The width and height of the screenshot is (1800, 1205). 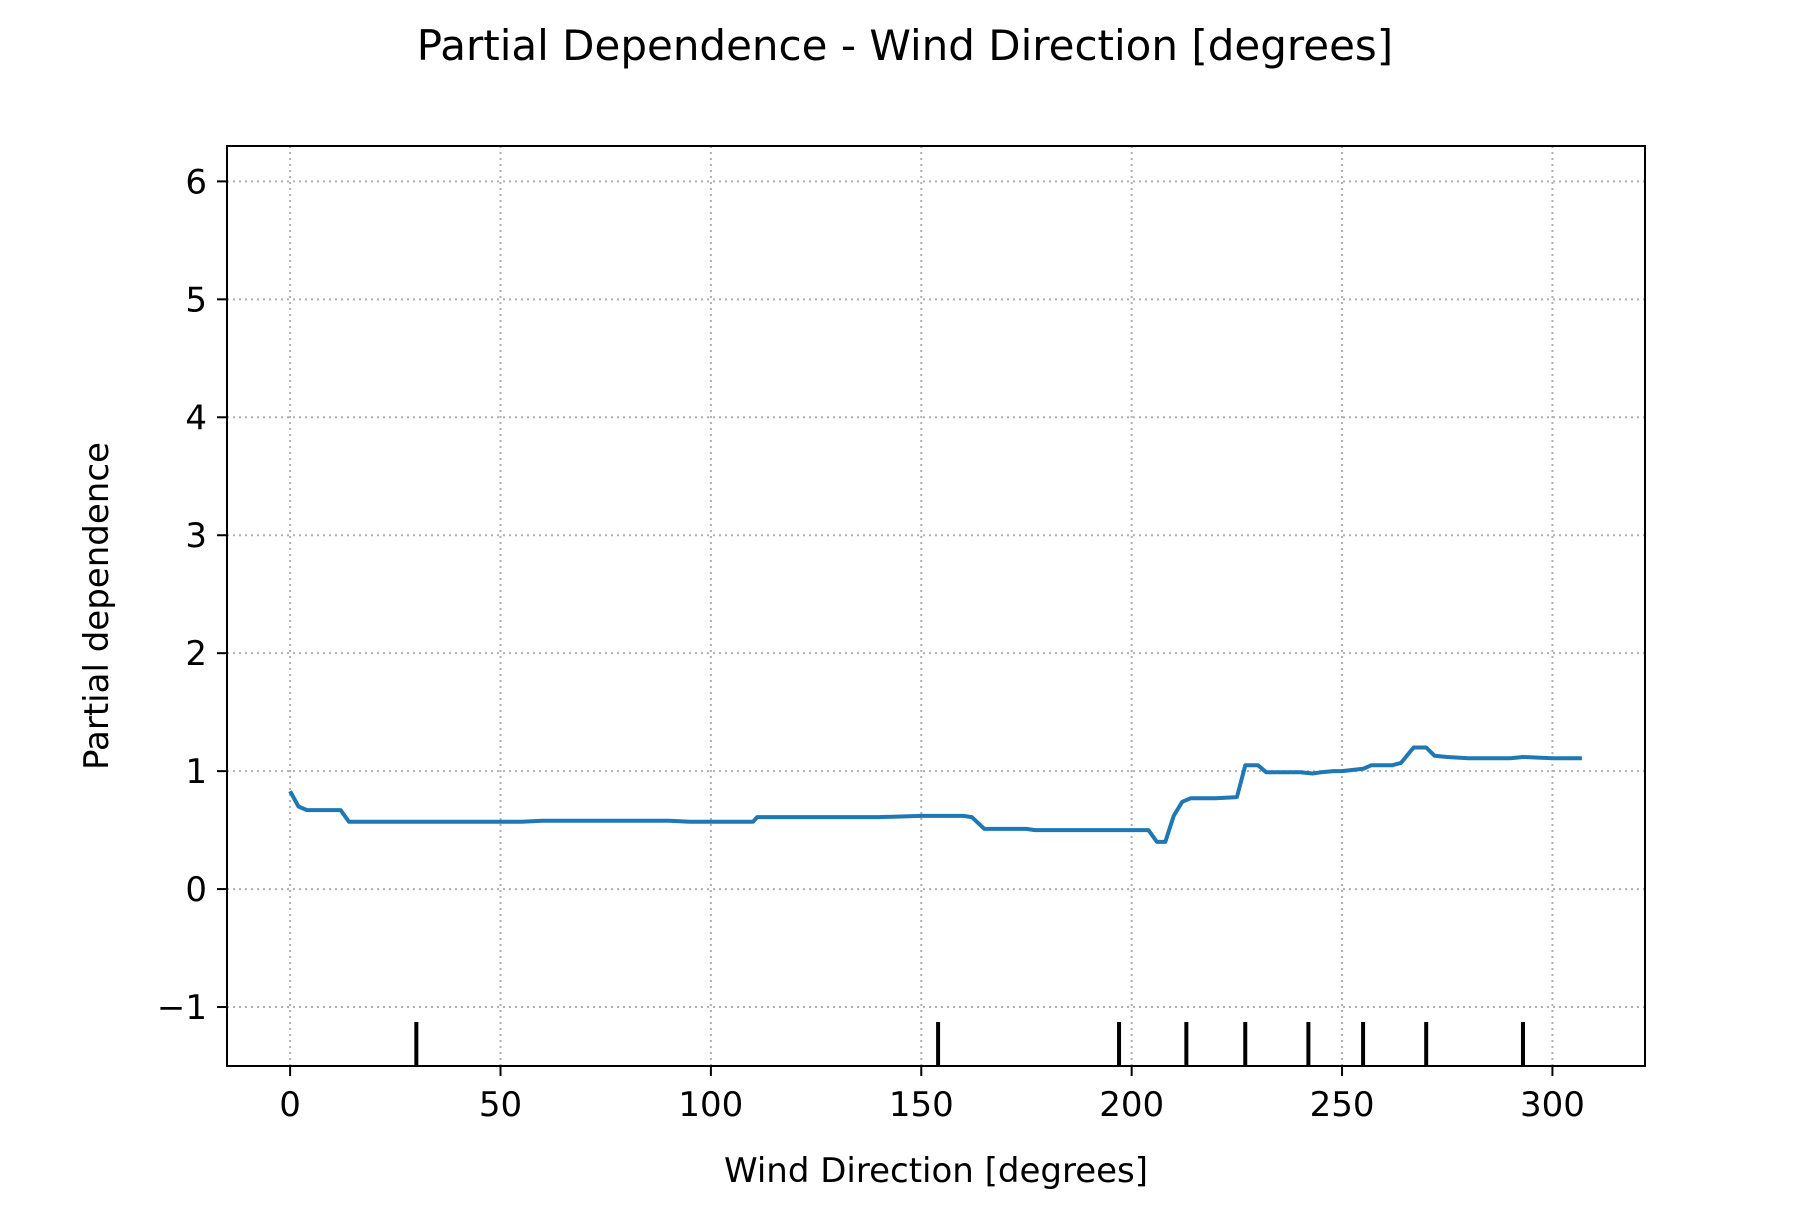 I want to click on x-tick-label: 0, so click(x=290, y=1105).